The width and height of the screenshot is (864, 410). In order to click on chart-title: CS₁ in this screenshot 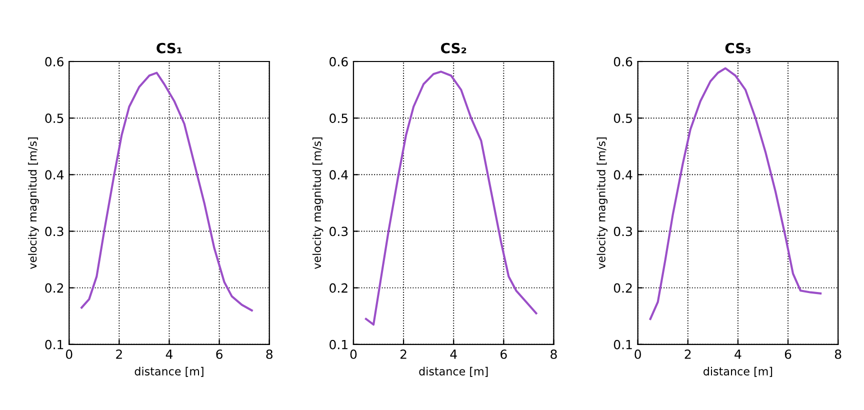, I will do `click(169, 48)`.